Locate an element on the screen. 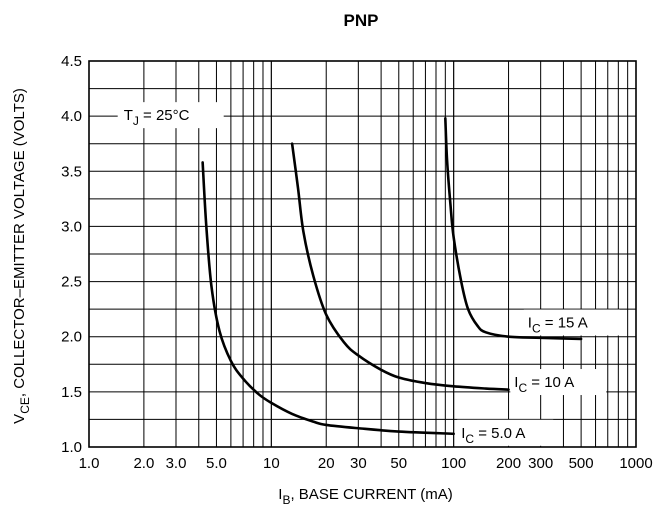 Image resolution: width=657 pixels, height=511 pixels. x-tick-label: 10 is located at coordinates (271, 463).